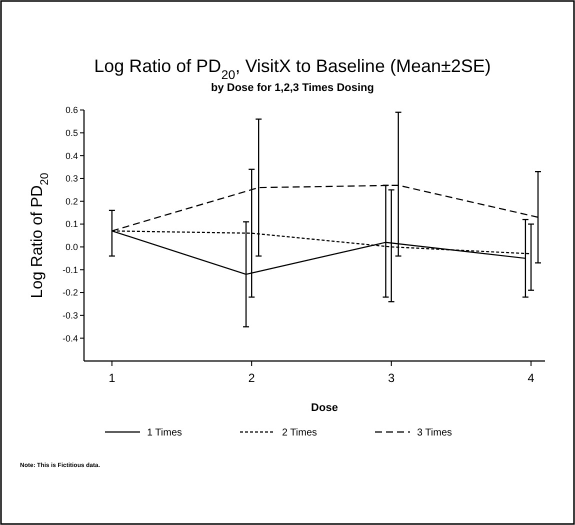 The width and height of the screenshot is (575, 525). Describe the element at coordinates (71, 155) in the screenshot. I see `y-tick-label: 0.4` at that location.